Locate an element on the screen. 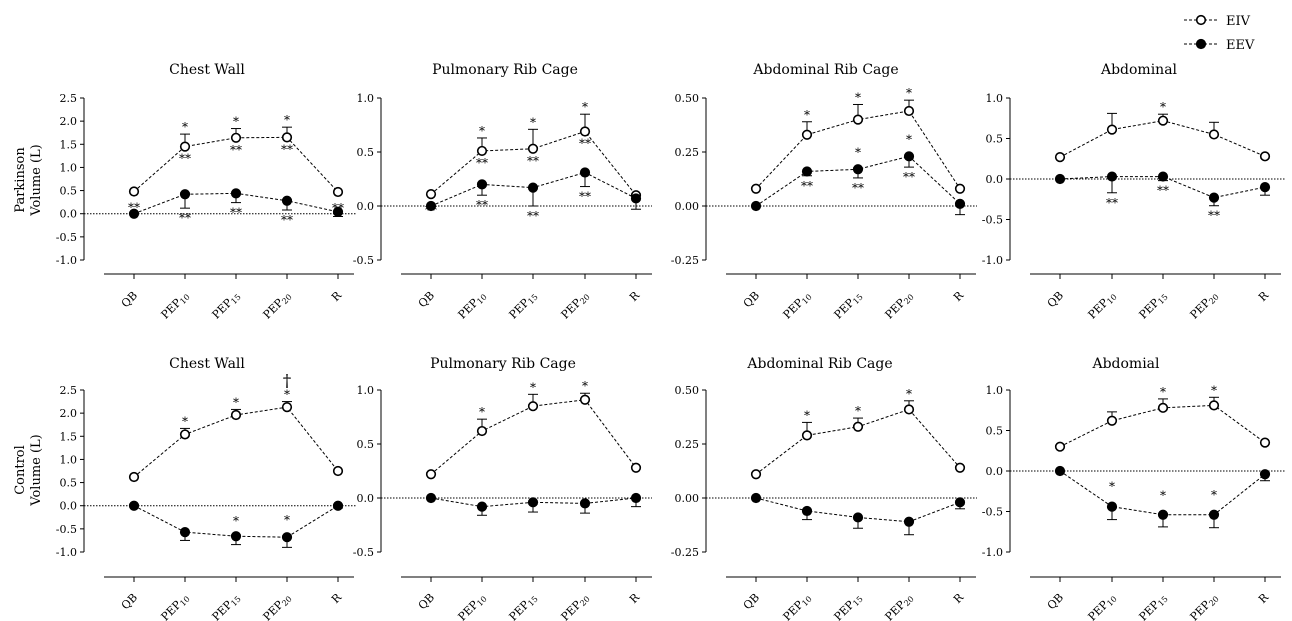 The width and height of the screenshot is (1292, 621). panel-title: Chest Wall is located at coordinates (207, 364).